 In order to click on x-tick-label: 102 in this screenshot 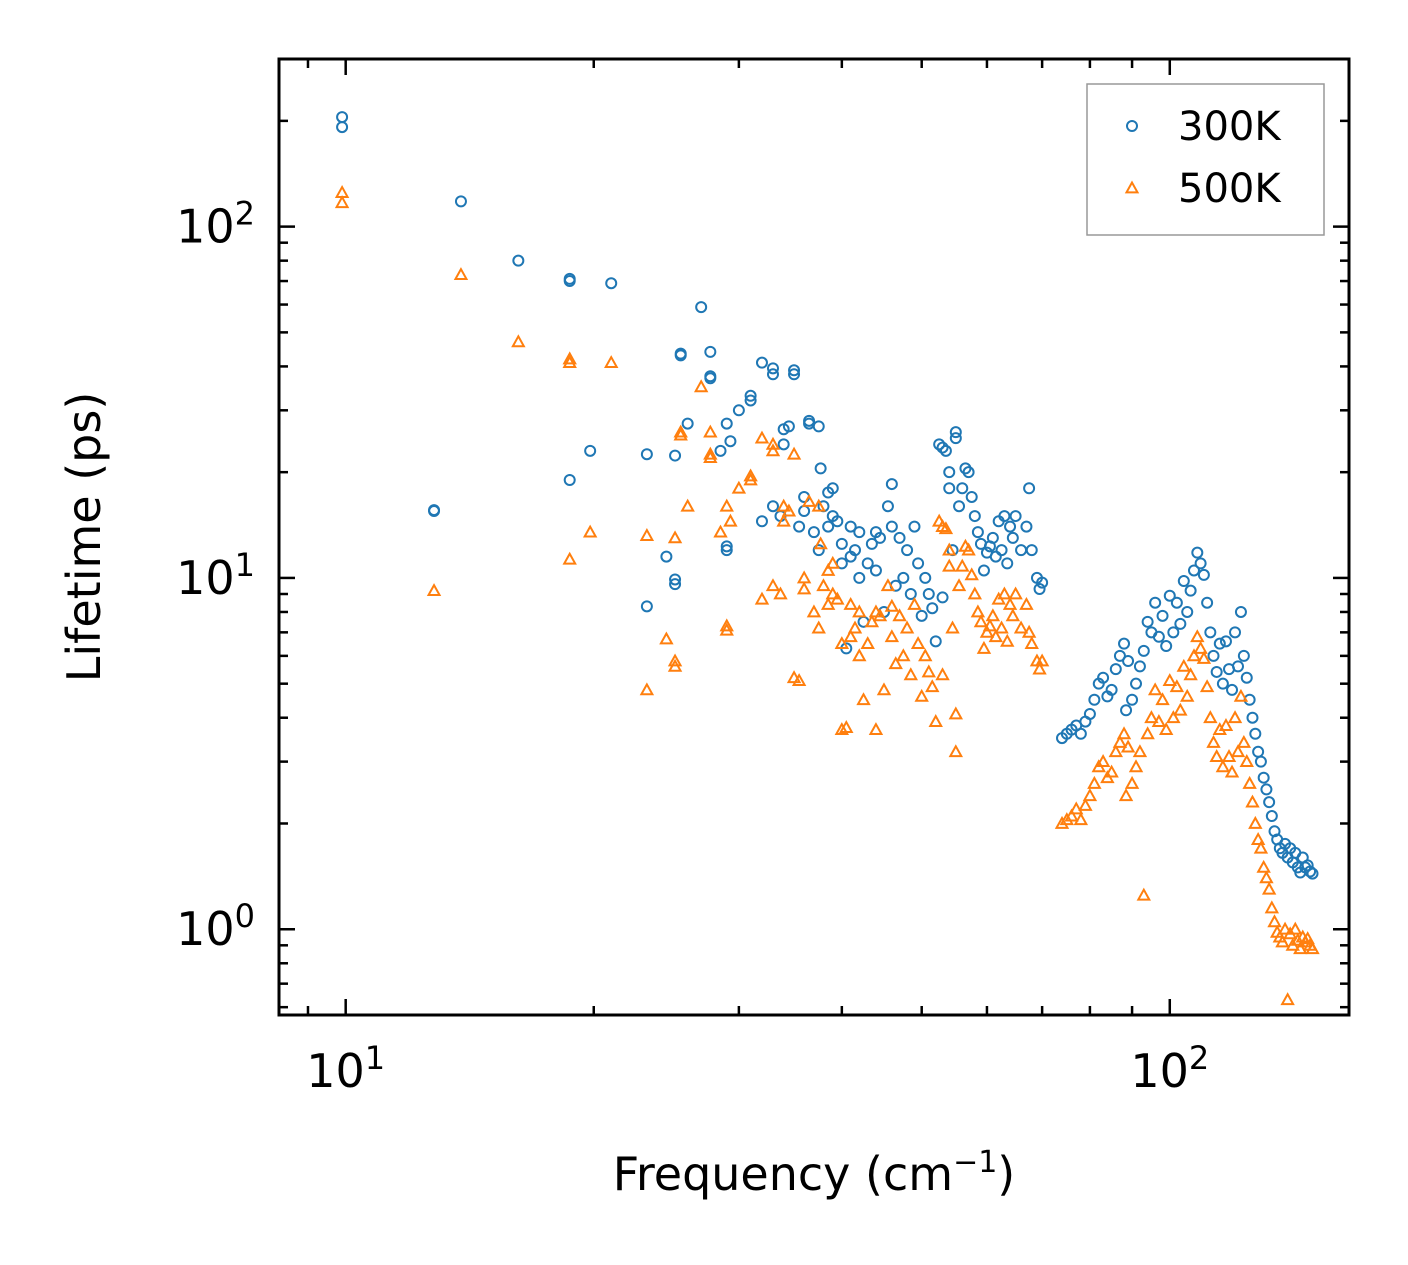, I will do `click(1169, 1068)`.